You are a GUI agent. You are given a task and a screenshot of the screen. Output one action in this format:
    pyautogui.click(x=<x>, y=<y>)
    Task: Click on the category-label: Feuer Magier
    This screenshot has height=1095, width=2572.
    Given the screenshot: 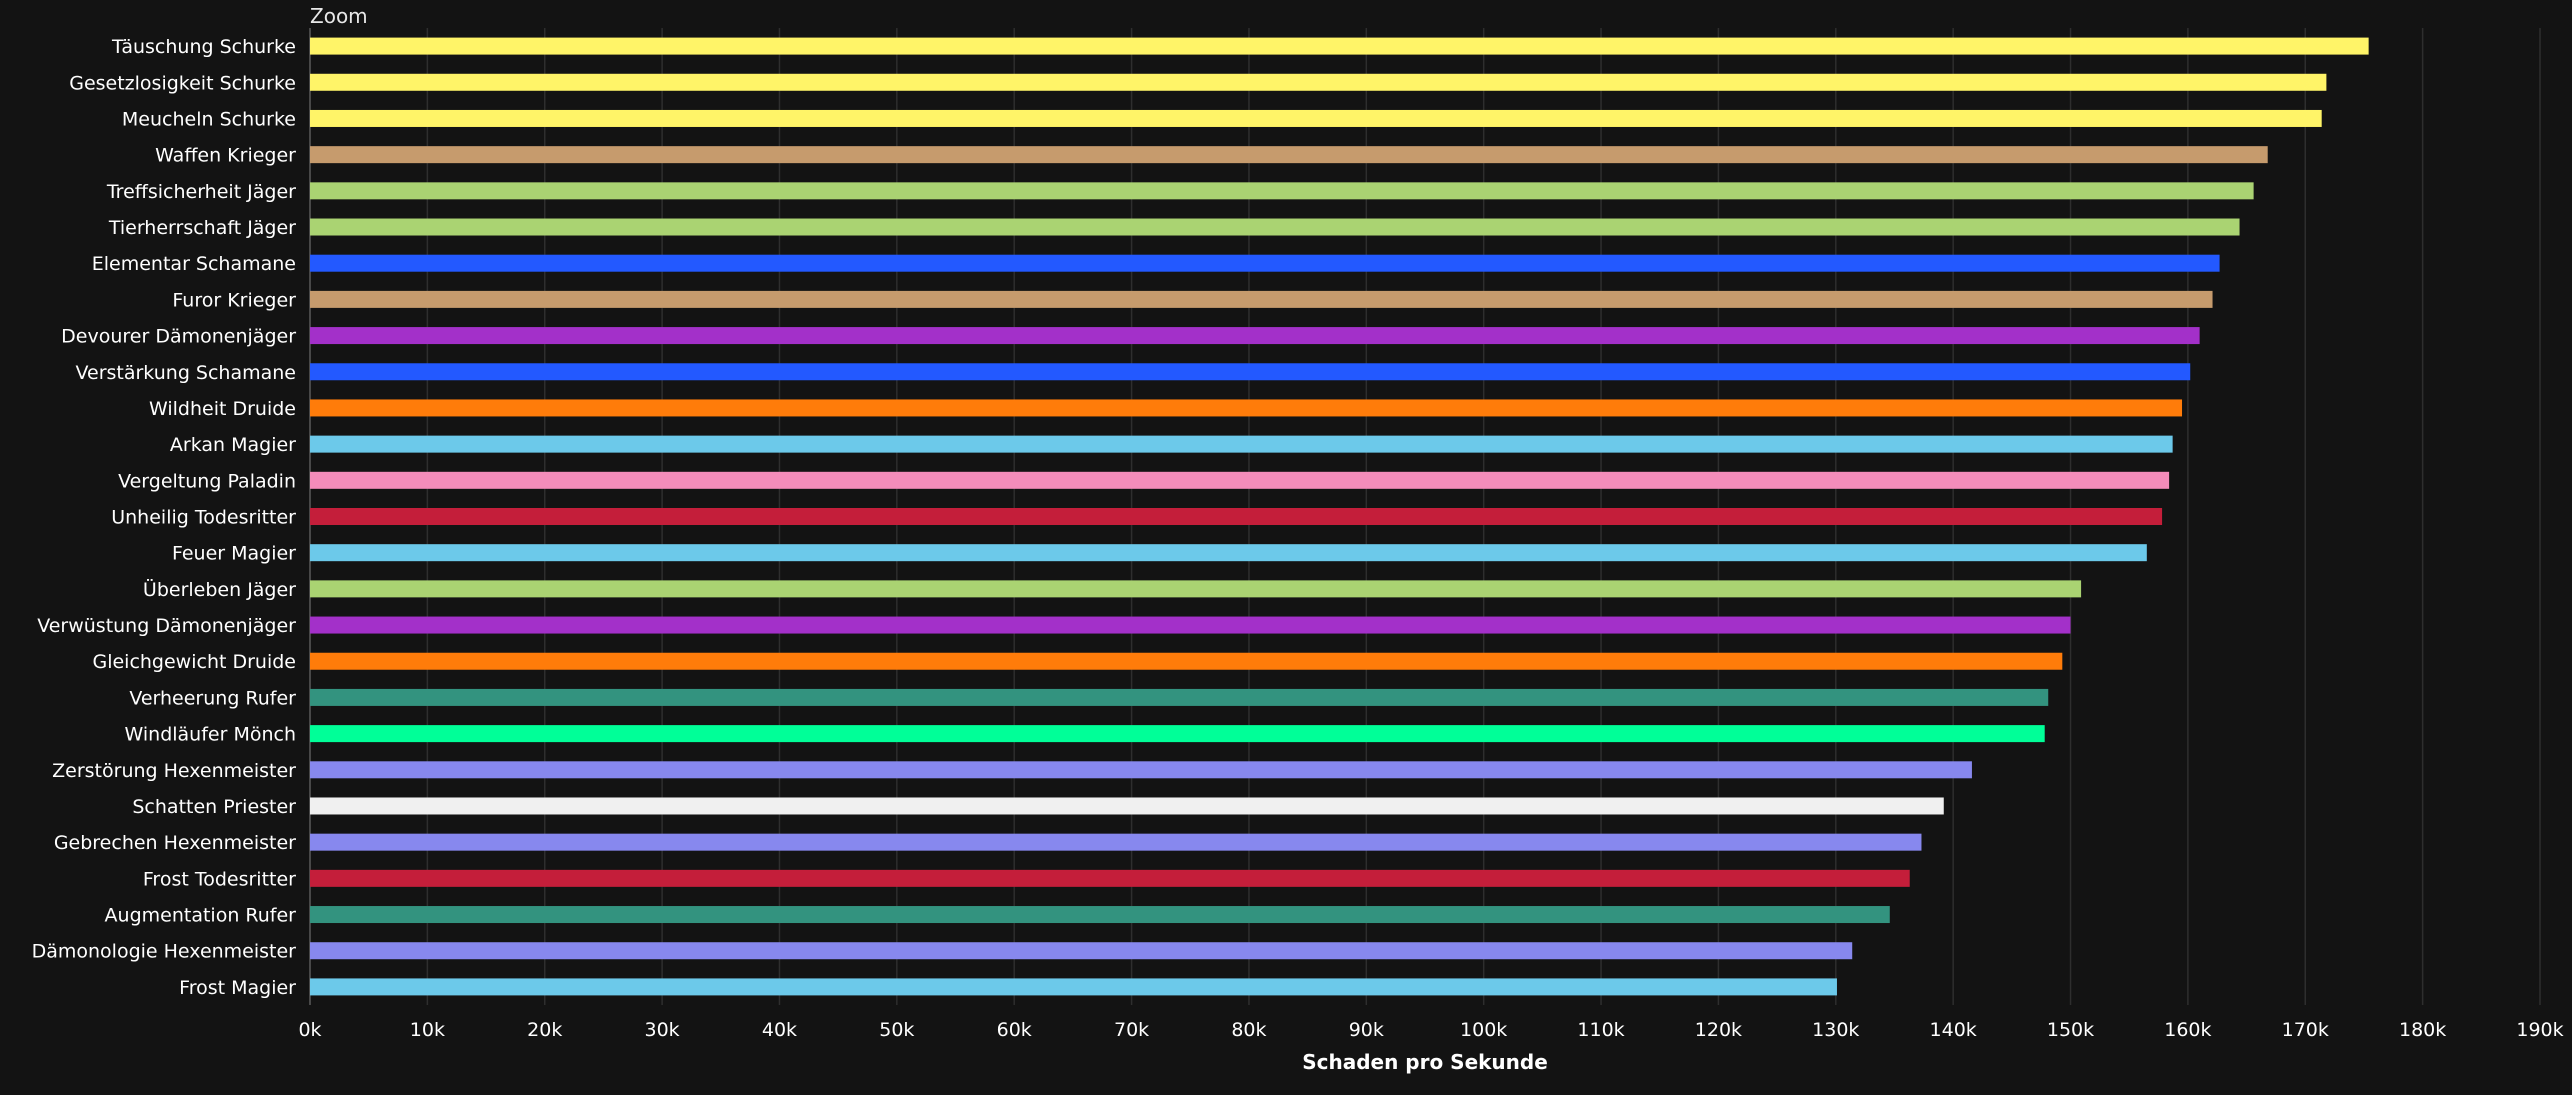 What is the action you would take?
    pyautogui.click(x=234, y=554)
    